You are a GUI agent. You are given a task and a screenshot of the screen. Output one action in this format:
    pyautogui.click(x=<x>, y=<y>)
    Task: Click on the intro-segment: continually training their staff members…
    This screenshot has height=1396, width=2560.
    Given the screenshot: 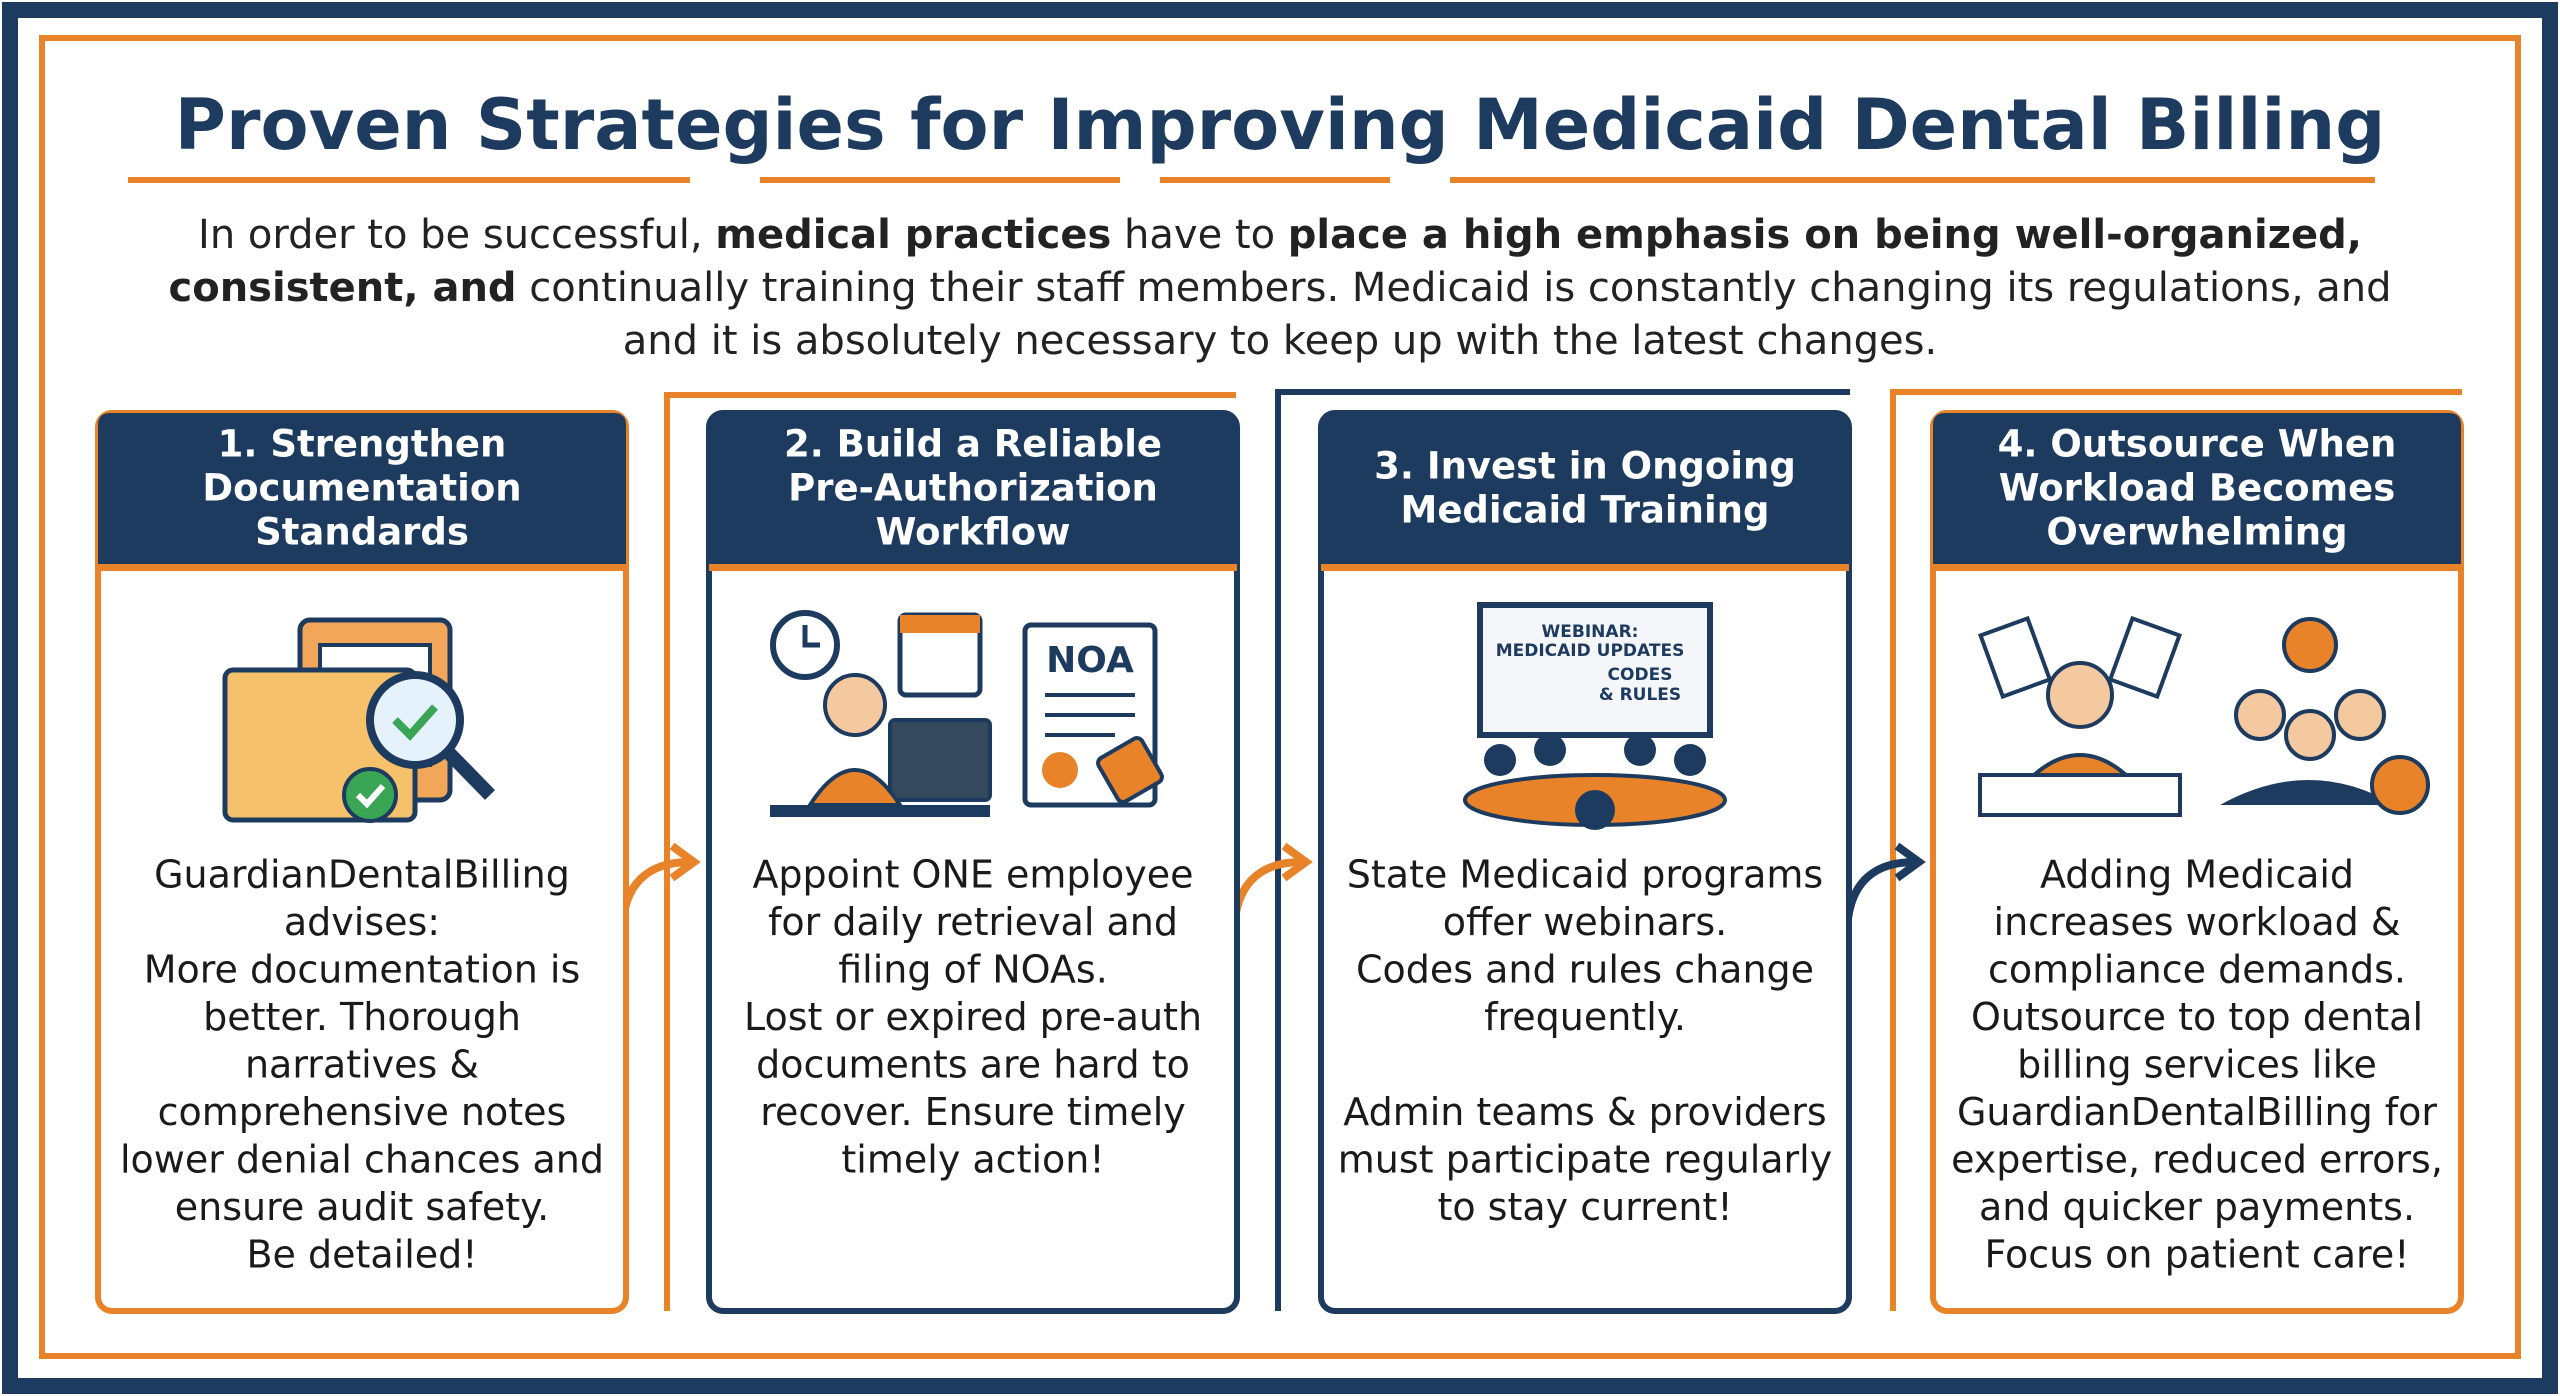 What is the action you would take?
    pyautogui.click(x=1454, y=288)
    